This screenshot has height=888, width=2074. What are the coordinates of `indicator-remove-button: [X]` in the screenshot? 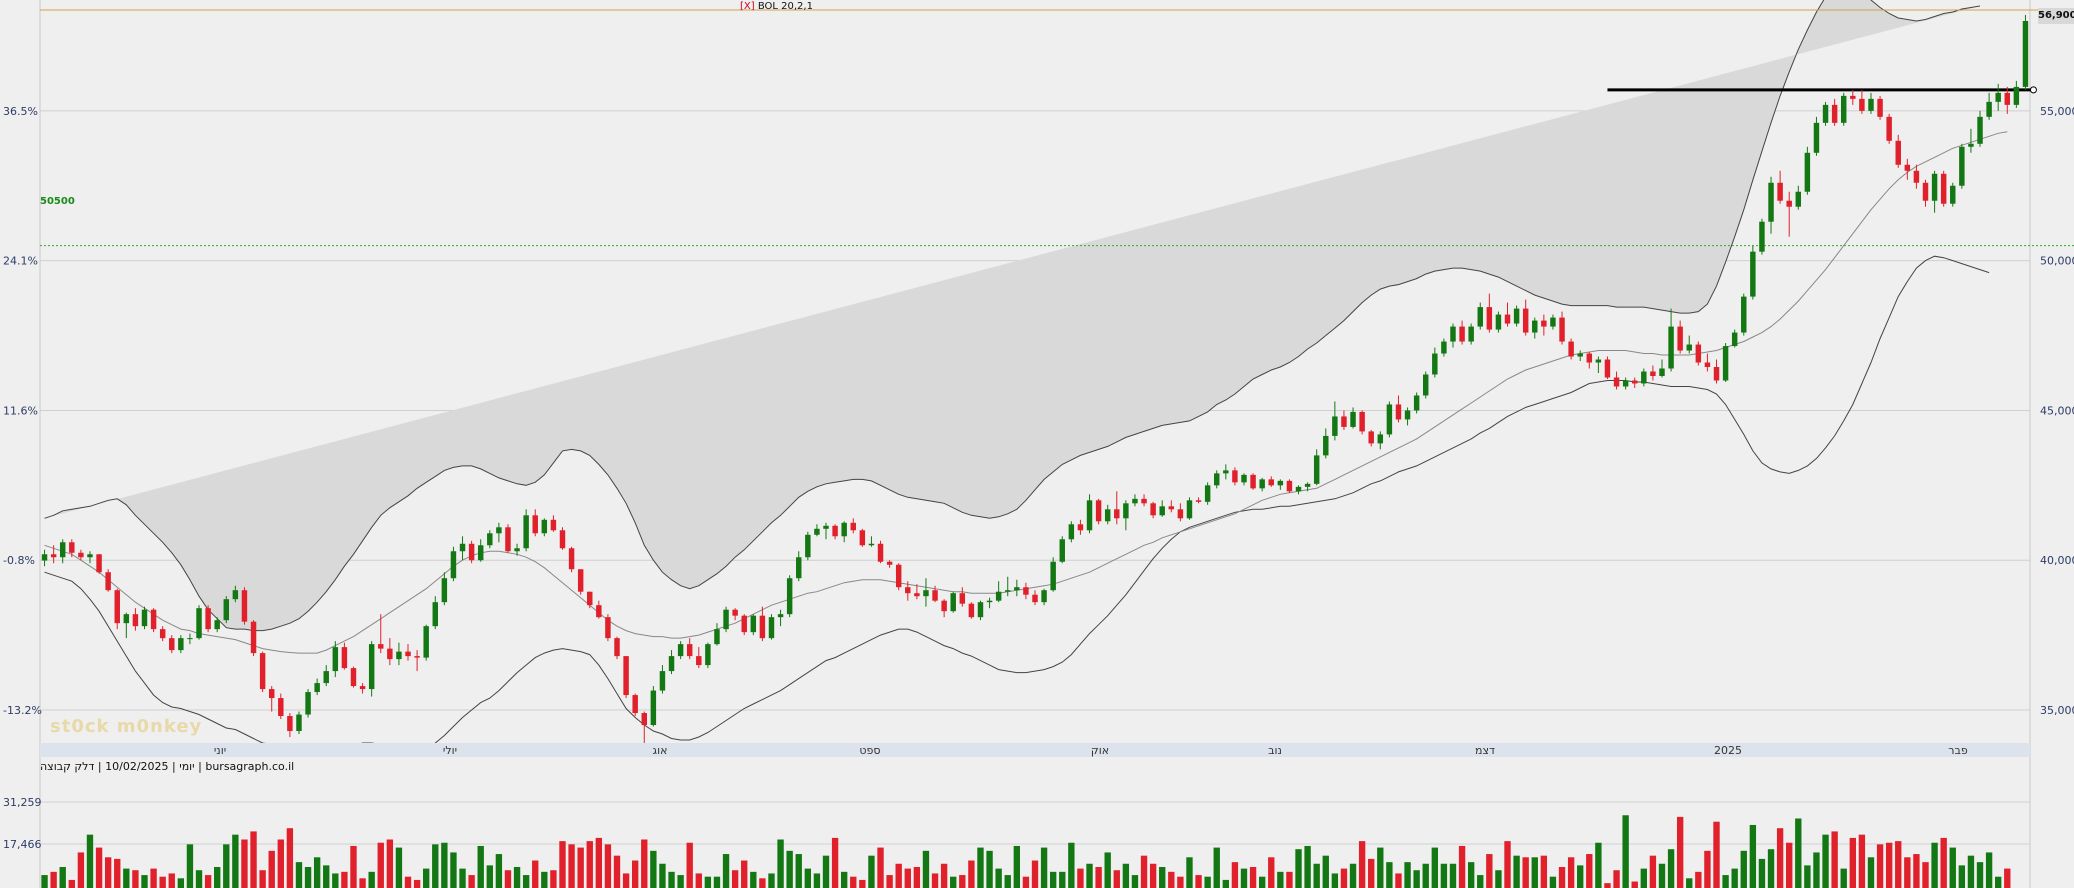 It's located at (747, 6).